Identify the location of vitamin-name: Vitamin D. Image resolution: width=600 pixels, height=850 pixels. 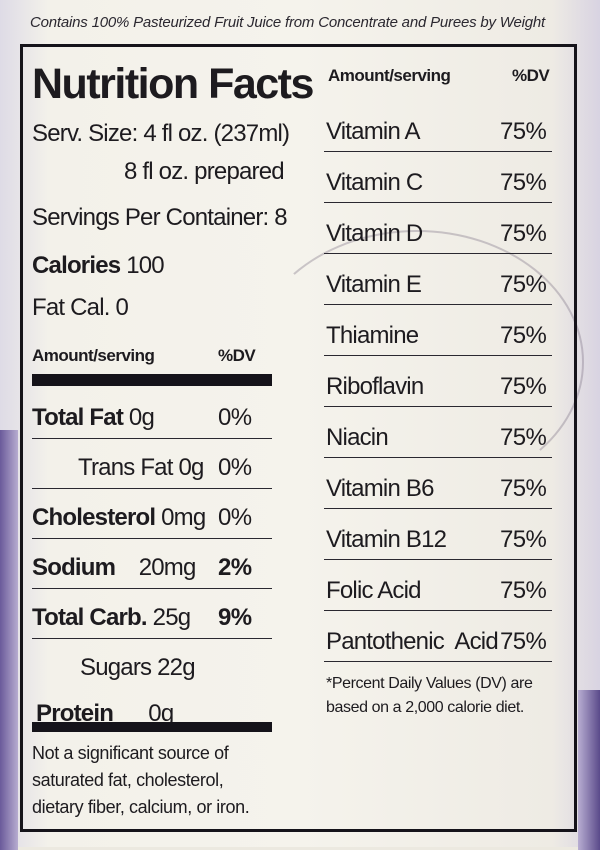
(374, 233).